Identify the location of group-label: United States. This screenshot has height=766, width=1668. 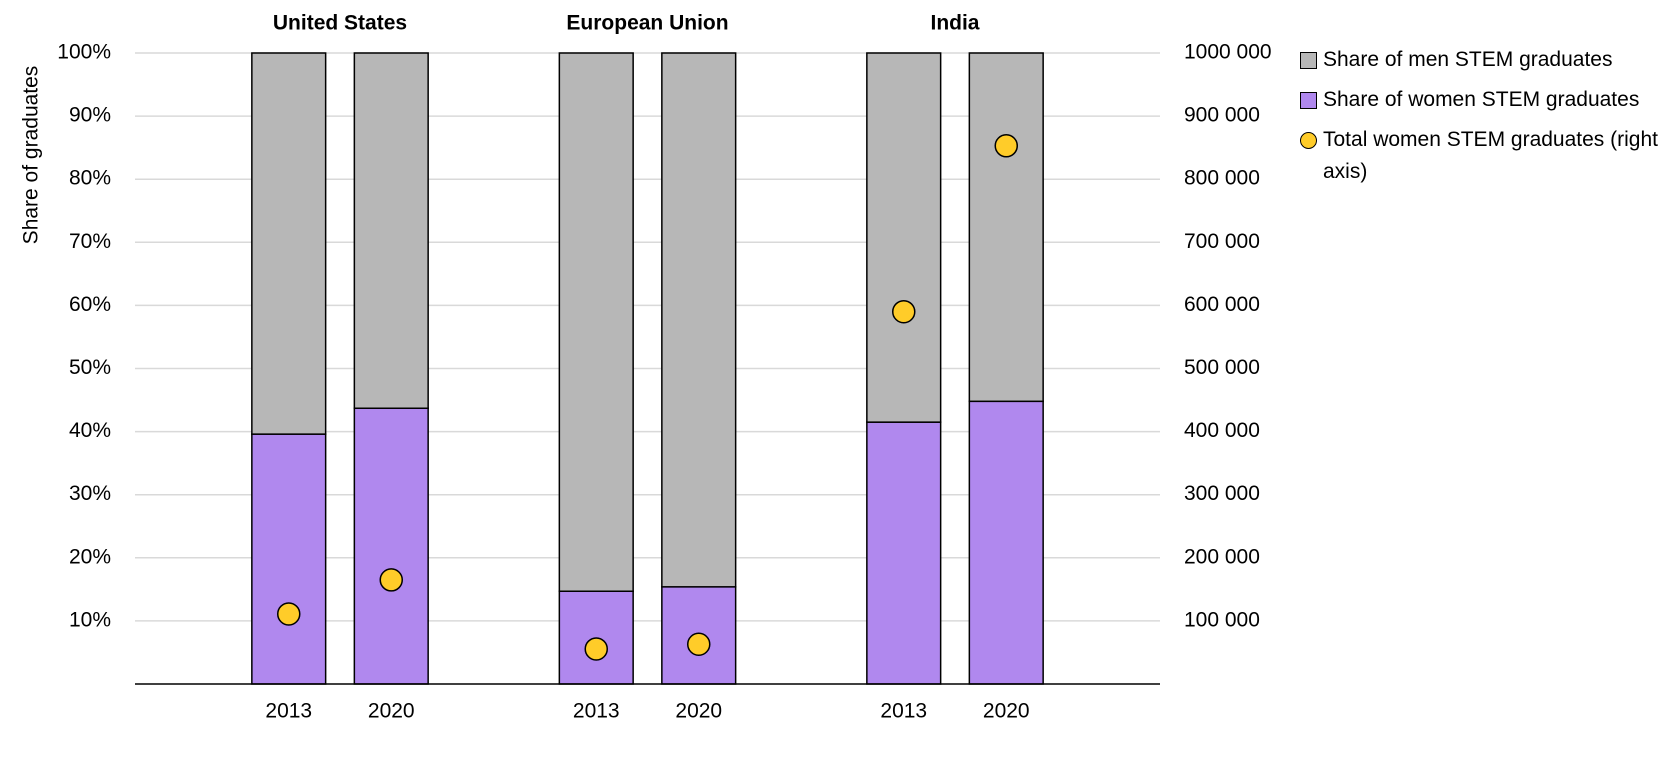
(340, 23).